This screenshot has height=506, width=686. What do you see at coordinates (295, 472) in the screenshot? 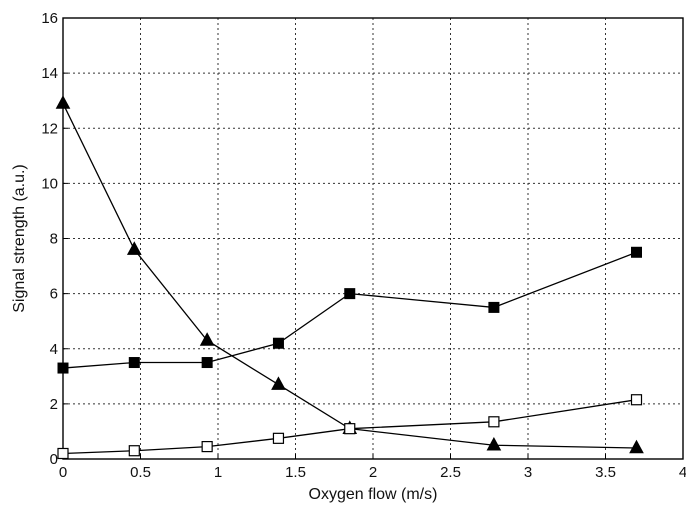
I see `x-tick-label: 1.5` at bounding box center [295, 472].